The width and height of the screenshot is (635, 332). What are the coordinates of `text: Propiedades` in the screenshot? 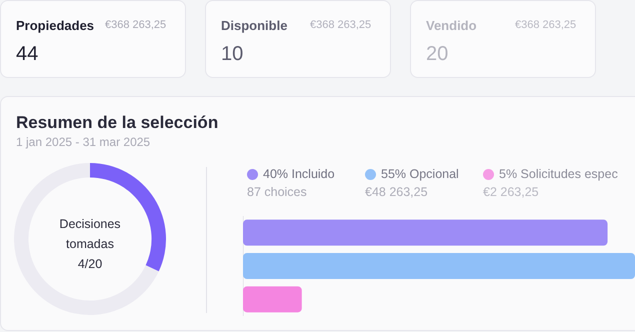 It's located at (55, 25).